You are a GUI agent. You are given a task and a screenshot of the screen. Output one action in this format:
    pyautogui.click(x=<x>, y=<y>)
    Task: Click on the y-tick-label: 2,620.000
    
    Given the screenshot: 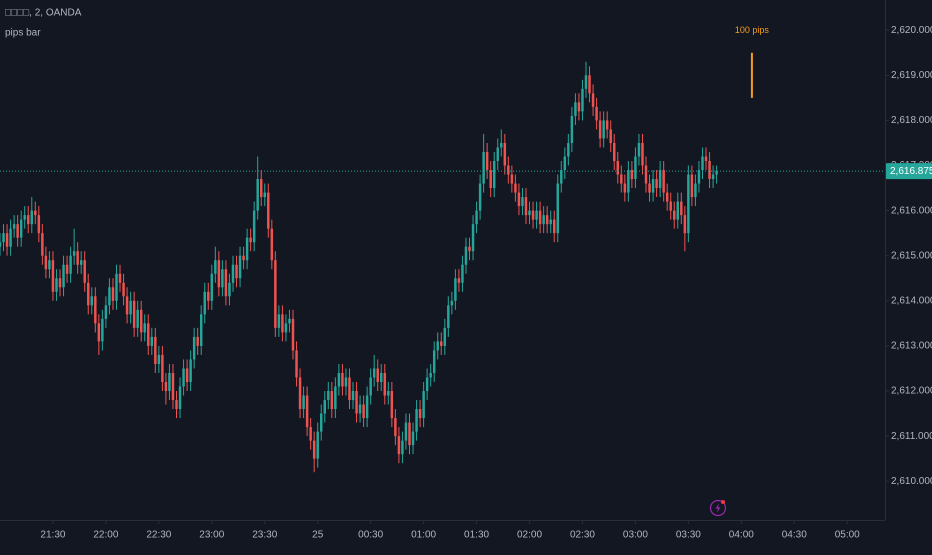 What is the action you would take?
    pyautogui.click(x=911, y=30)
    